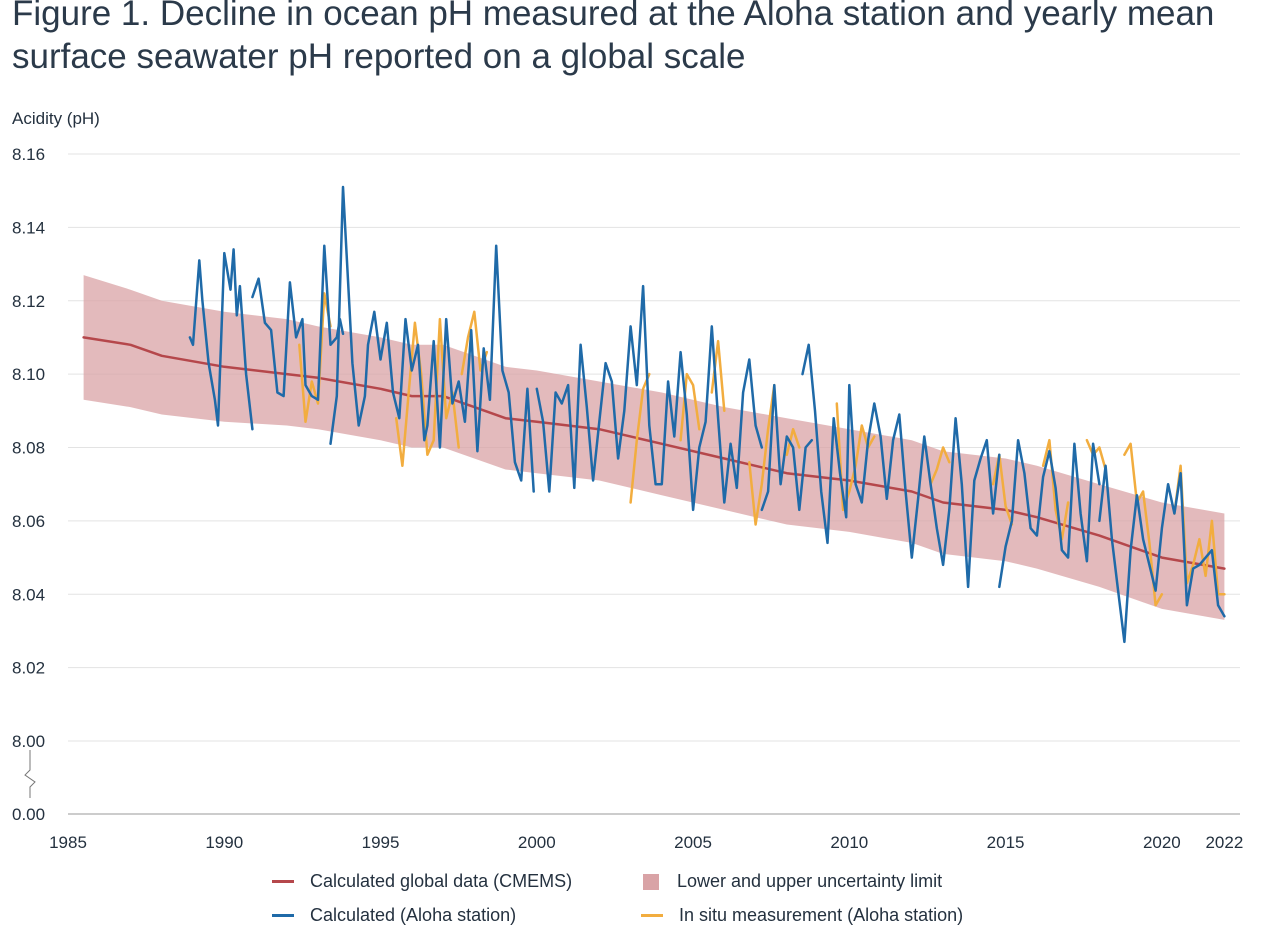  I want to click on legend-item-cmems: Calculated global data (CMEMS), so click(422, 881).